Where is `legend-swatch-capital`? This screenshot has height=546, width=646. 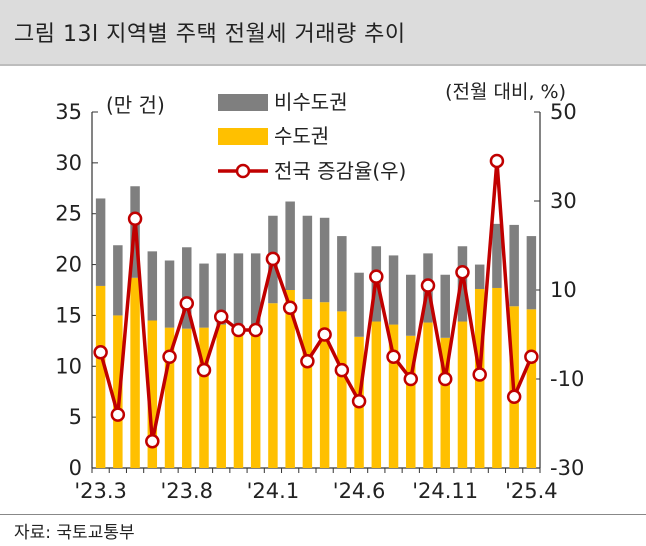 legend-swatch-capital is located at coordinates (243, 136).